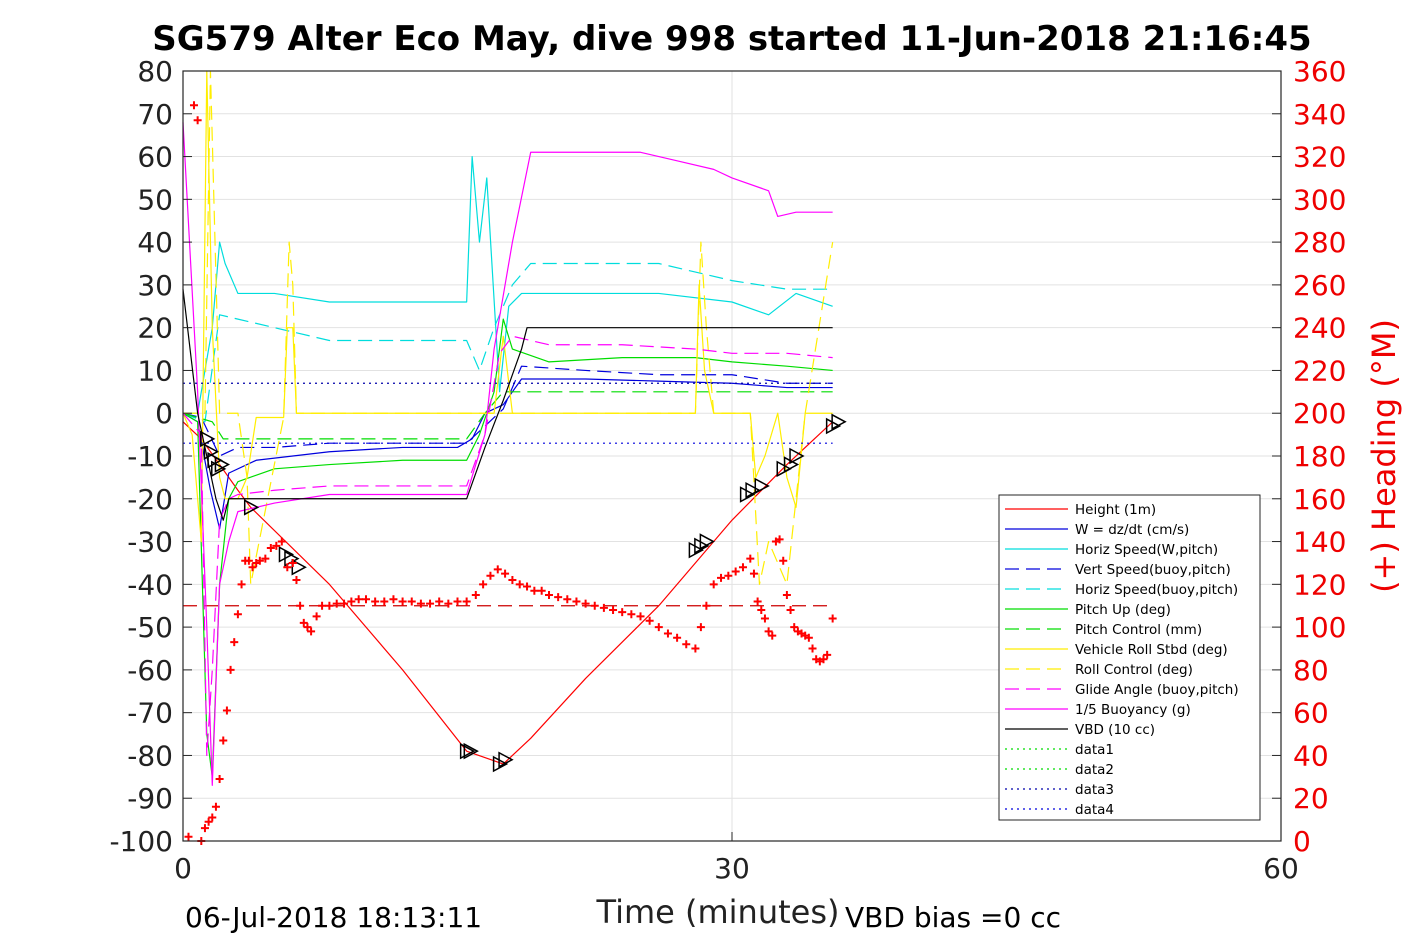 This screenshot has width=1417, height=945. I want to click on right-tick-label: 300, so click(1319, 199).